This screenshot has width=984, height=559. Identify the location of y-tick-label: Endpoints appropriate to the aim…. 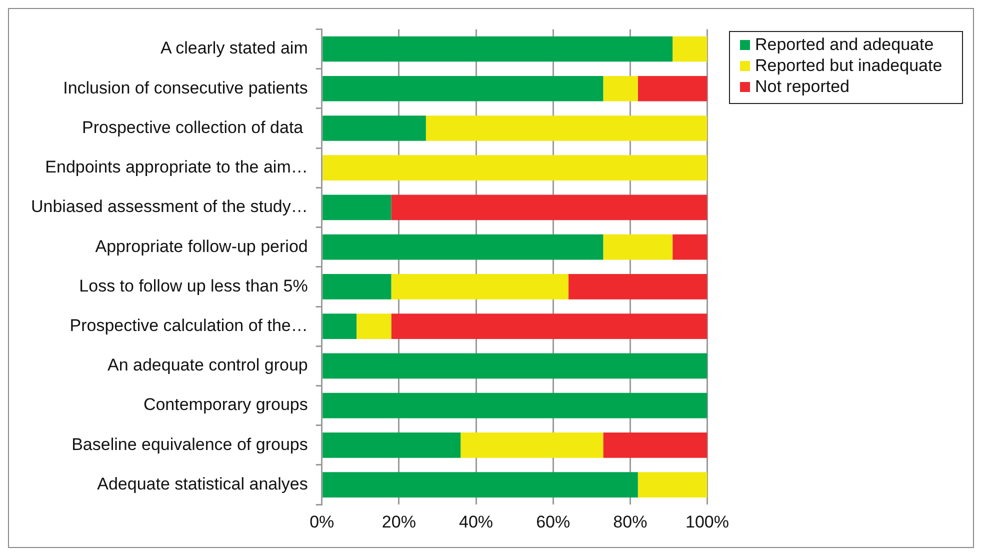
(176, 167).